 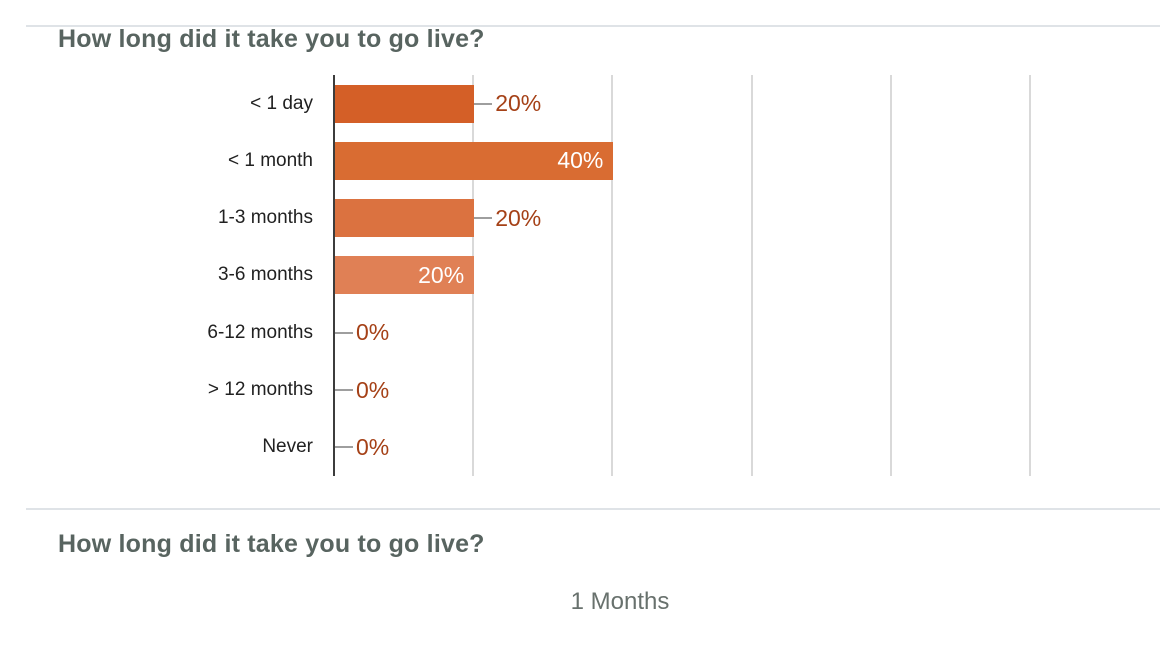 I want to click on bar: 40%, so click(x=474, y=160).